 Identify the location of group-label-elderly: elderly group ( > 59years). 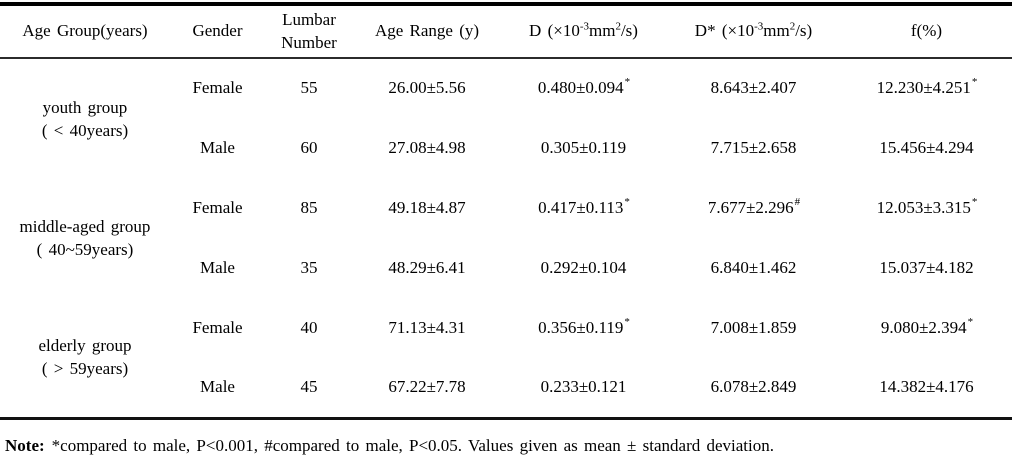
(85, 358).